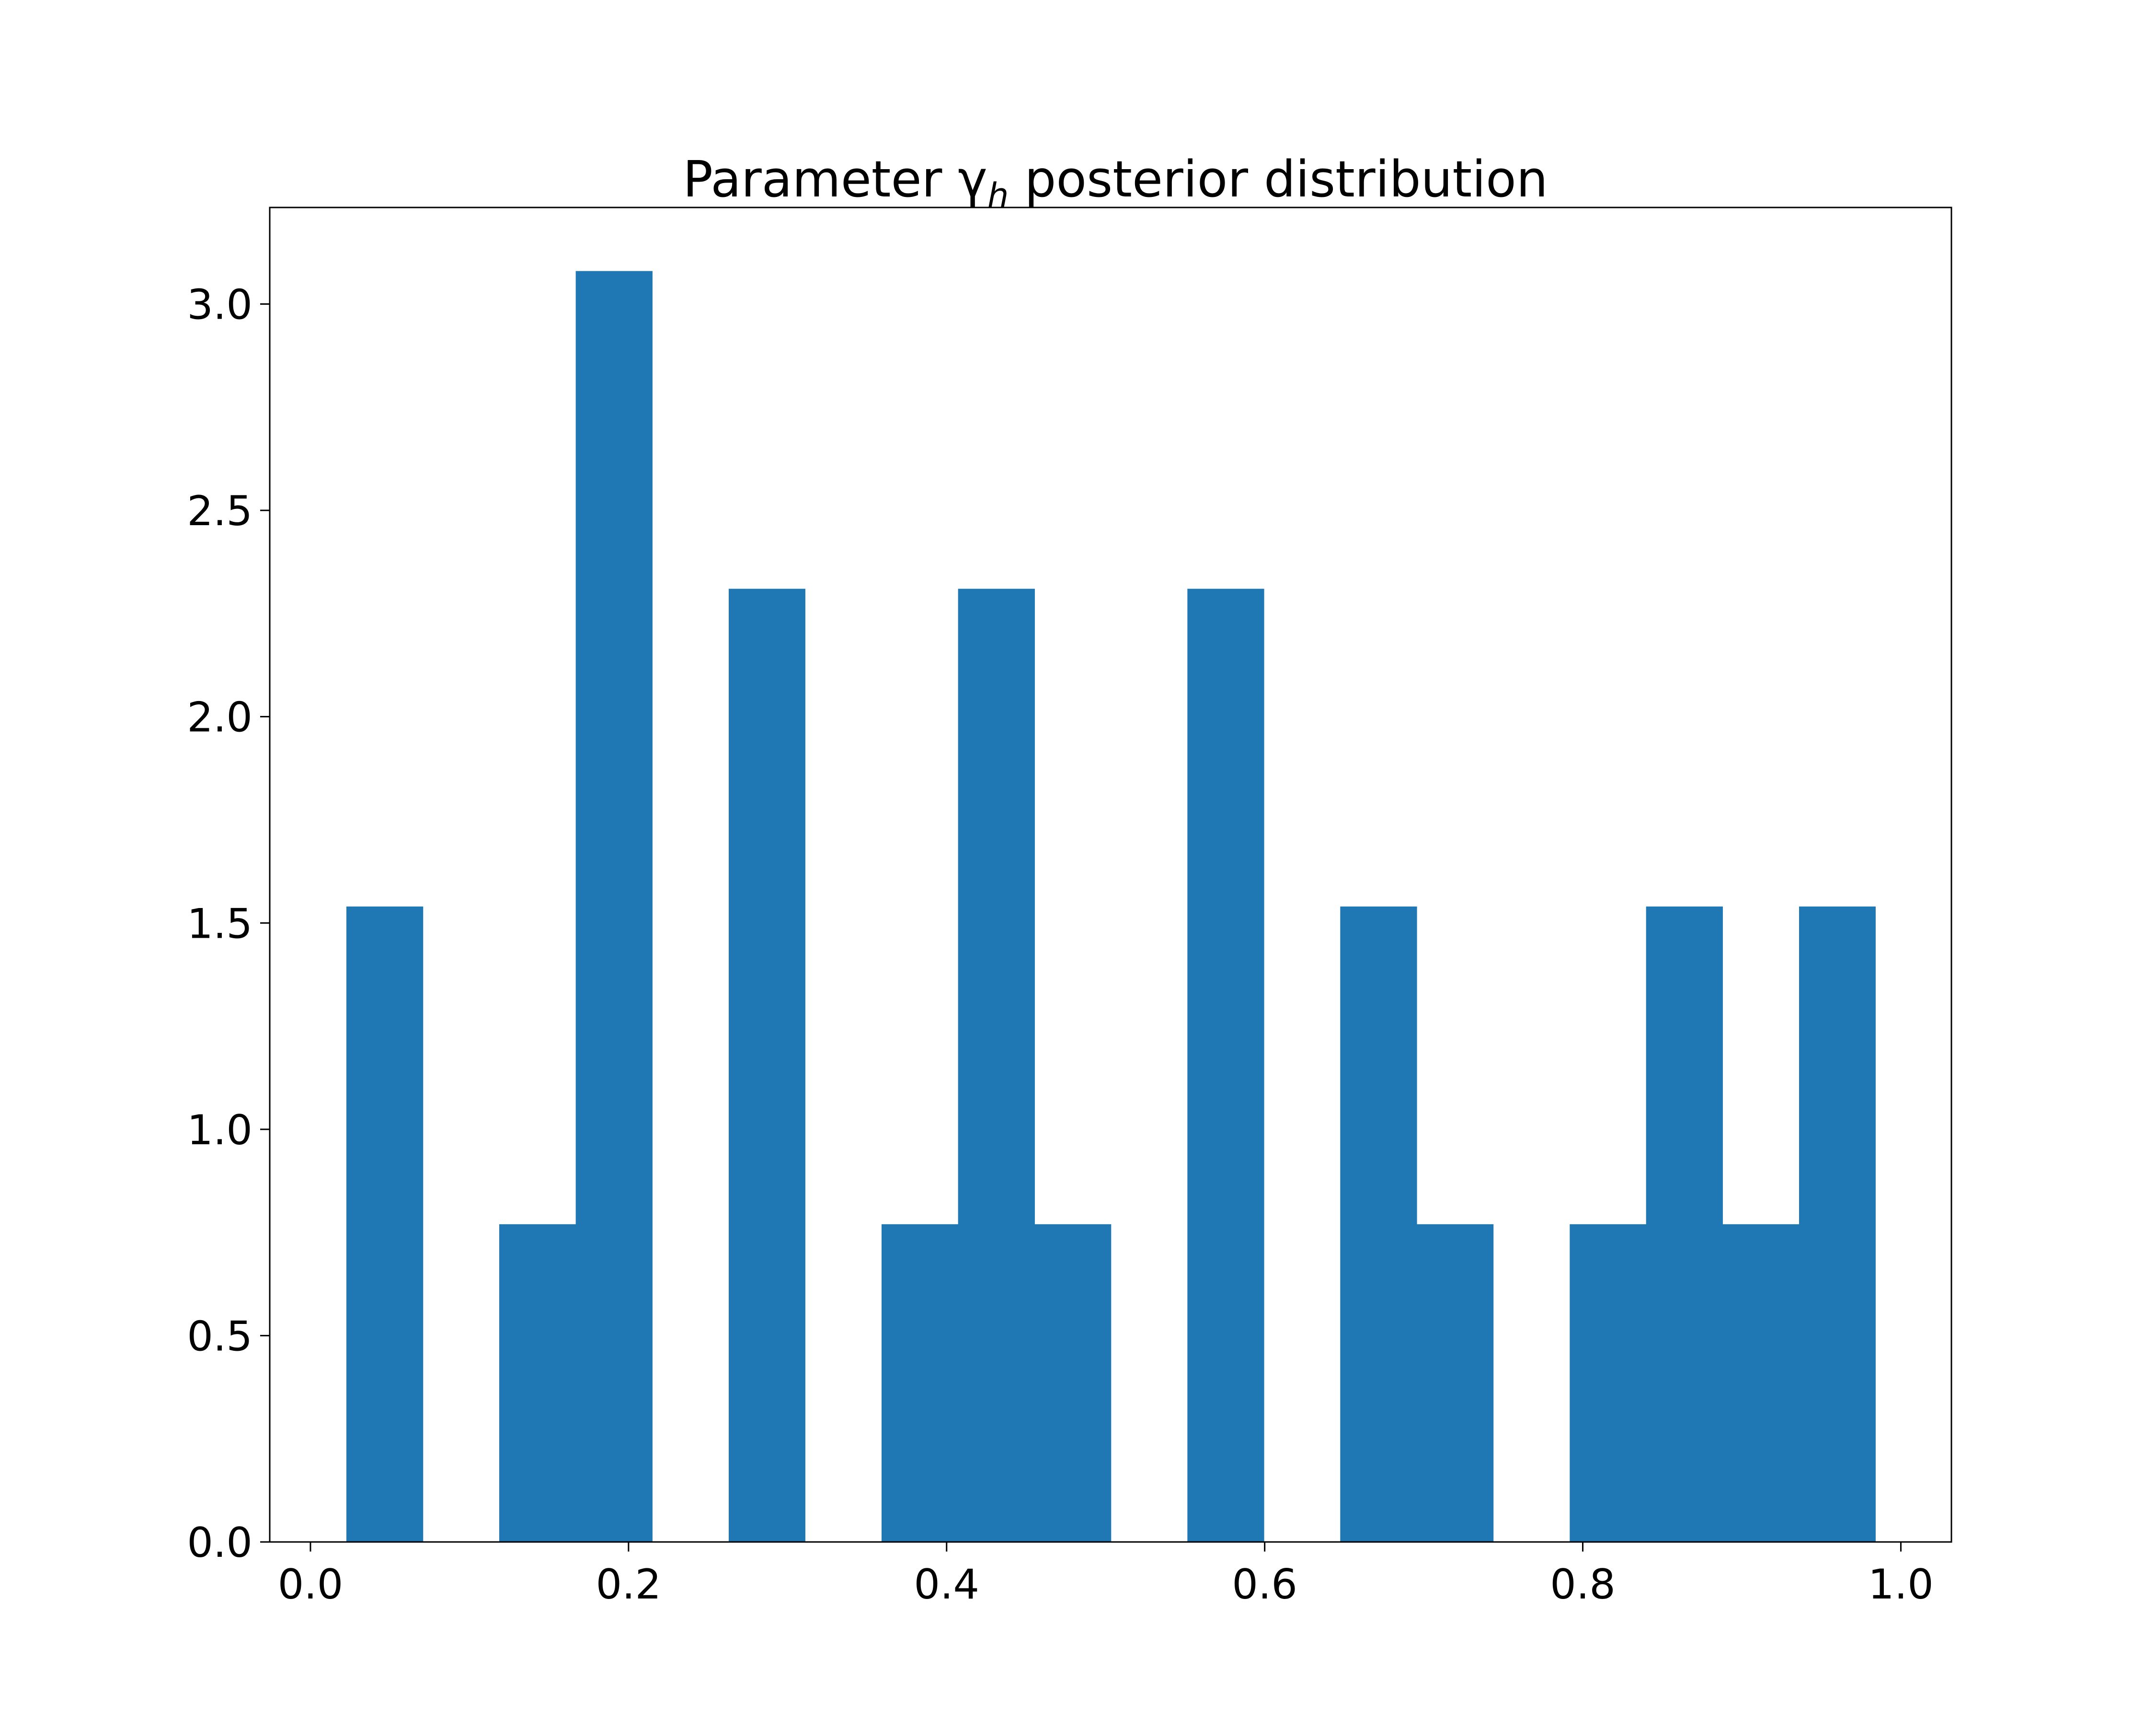 This screenshot has width=2156, height=1725. I want to click on chart-title-subscript: h, so click(998, 195).